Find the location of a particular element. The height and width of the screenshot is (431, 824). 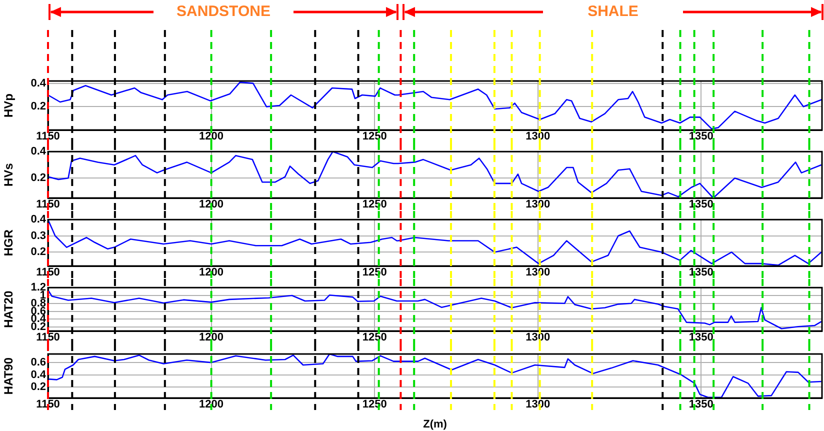

y-axis-title: HVs is located at coordinates (9, 174).